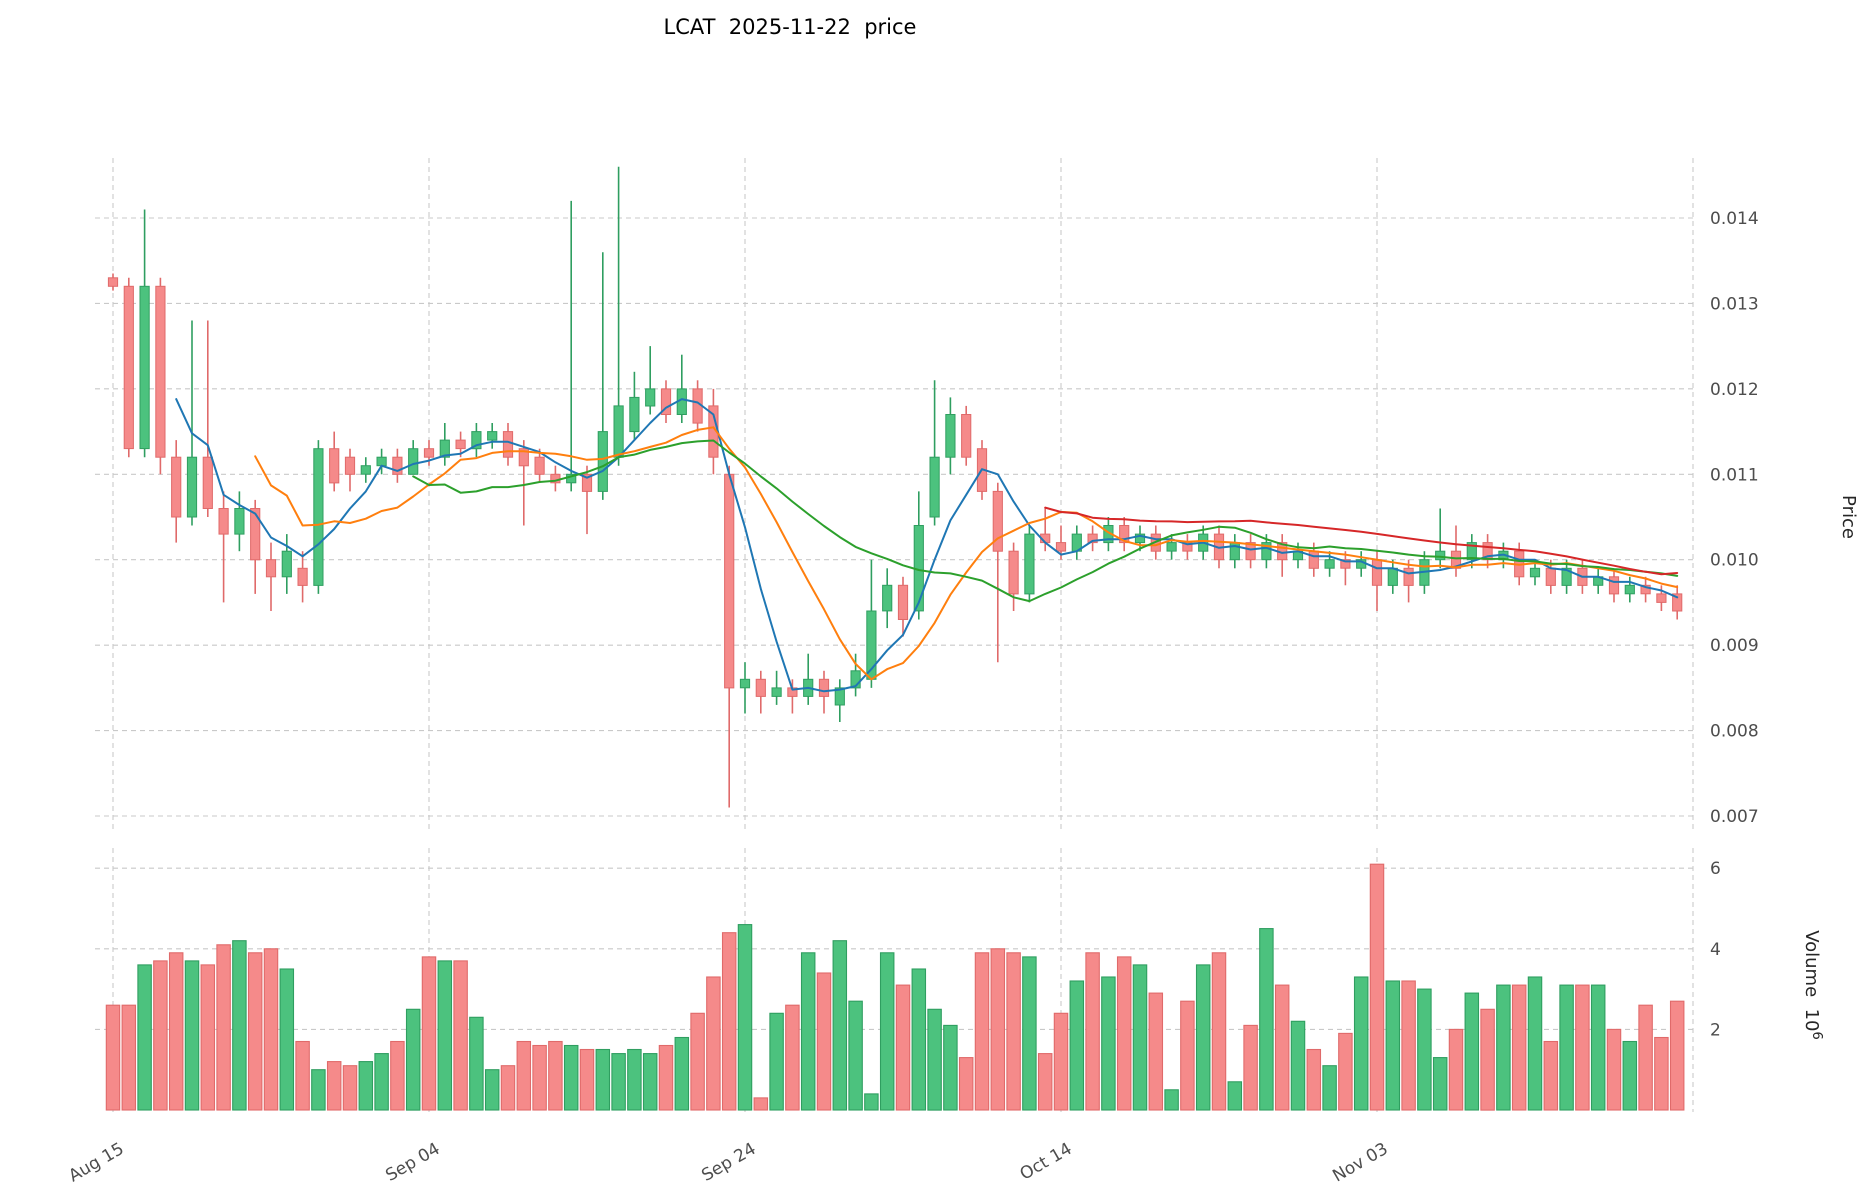 Image resolution: width=1860 pixels, height=1202 pixels. What do you see at coordinates (412, 1162) in the screenshot?
I see `x-tick-label: Sep 04` at bounding box center [412, 1162].